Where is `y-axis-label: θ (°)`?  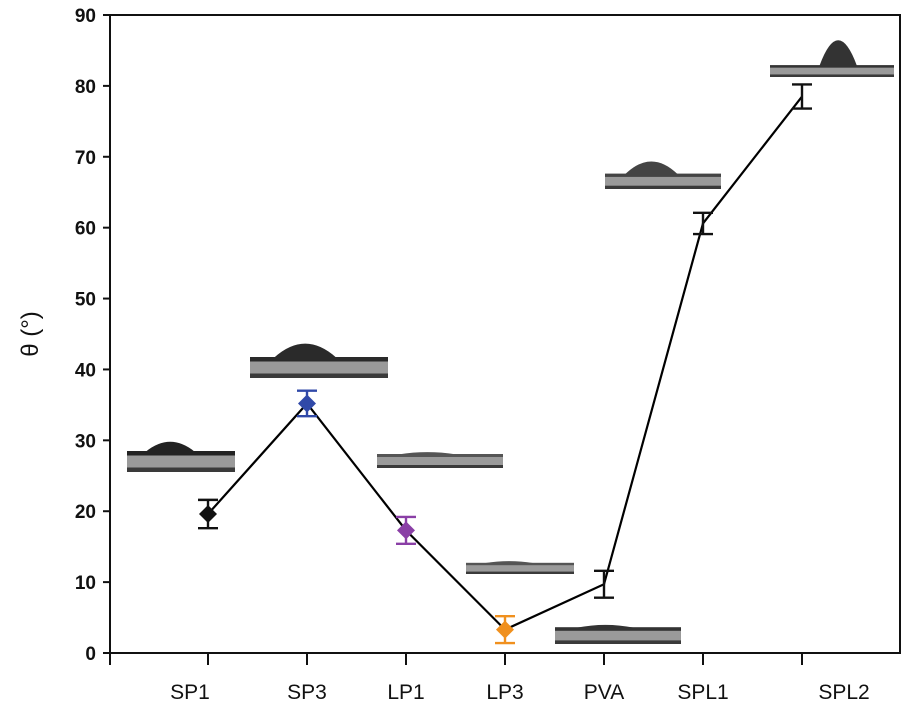
y-axis-label: θ (°) is located at coordinates (30, 334).